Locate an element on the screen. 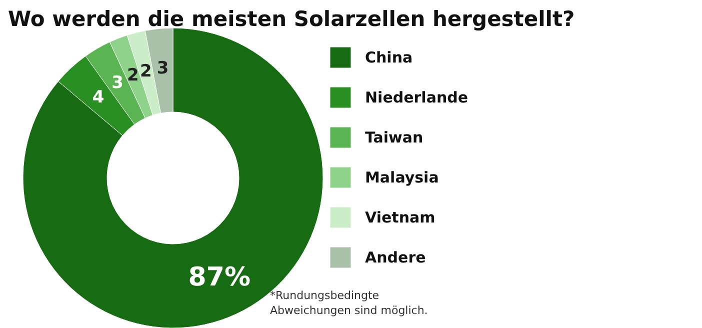 Image resolution: width=702 pixels, height=328 pixels. data-label: 87% is located at coordinates (219, 277).